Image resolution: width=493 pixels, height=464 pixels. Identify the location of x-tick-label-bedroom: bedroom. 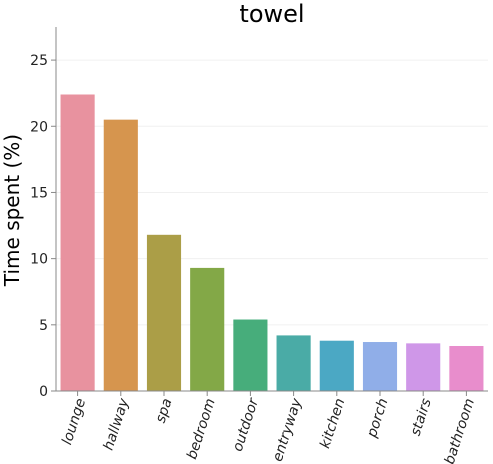
(201, 429).